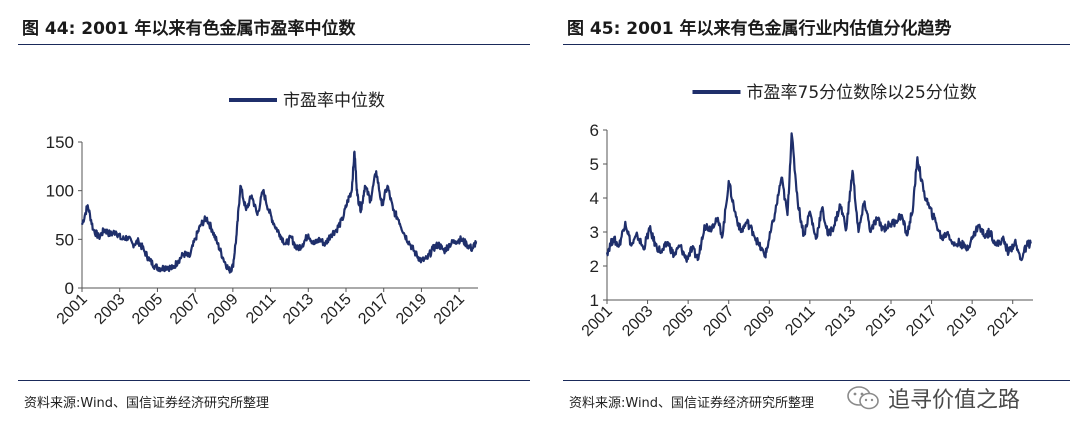 The image size is (1080, 441). Describe the element at coordinates (594, 198) in the screenshot. I see `y-tick-label: 4` at that location.